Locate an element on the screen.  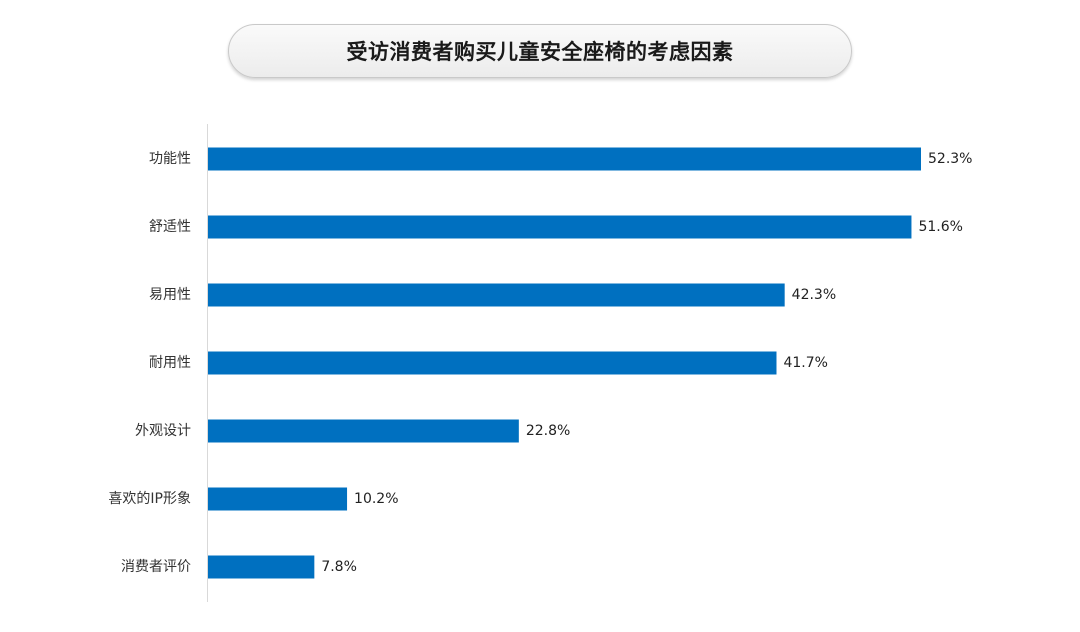
category-label: 外观设计 is located at coordinates (163, 431).